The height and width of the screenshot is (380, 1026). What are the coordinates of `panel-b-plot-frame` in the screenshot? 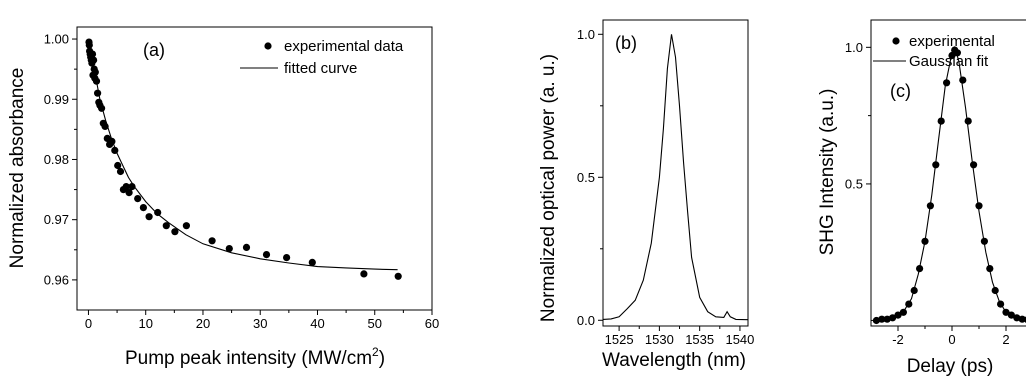 It's located at (675, 173).